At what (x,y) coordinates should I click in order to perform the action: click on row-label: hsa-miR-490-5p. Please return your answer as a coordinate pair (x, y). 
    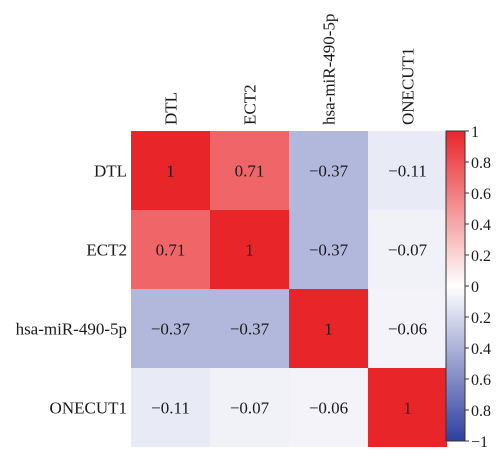
    Looking at the image, I should click on (71, 329).